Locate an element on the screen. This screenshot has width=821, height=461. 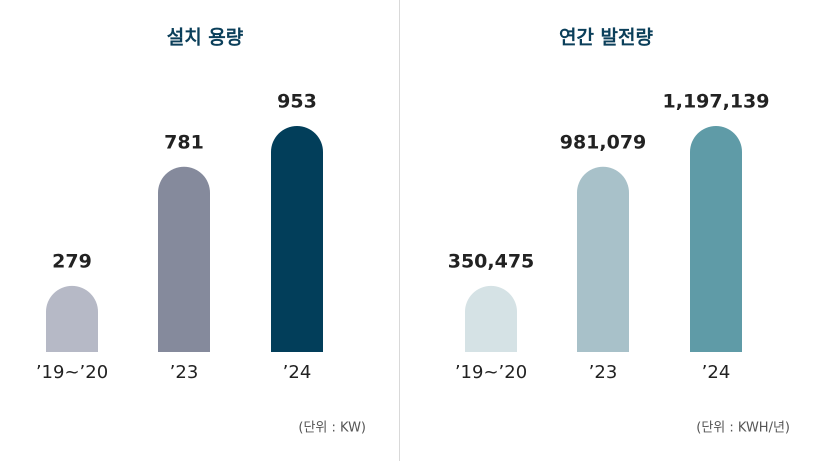
value-label: 981,079 is located at coordinates (603, 142).